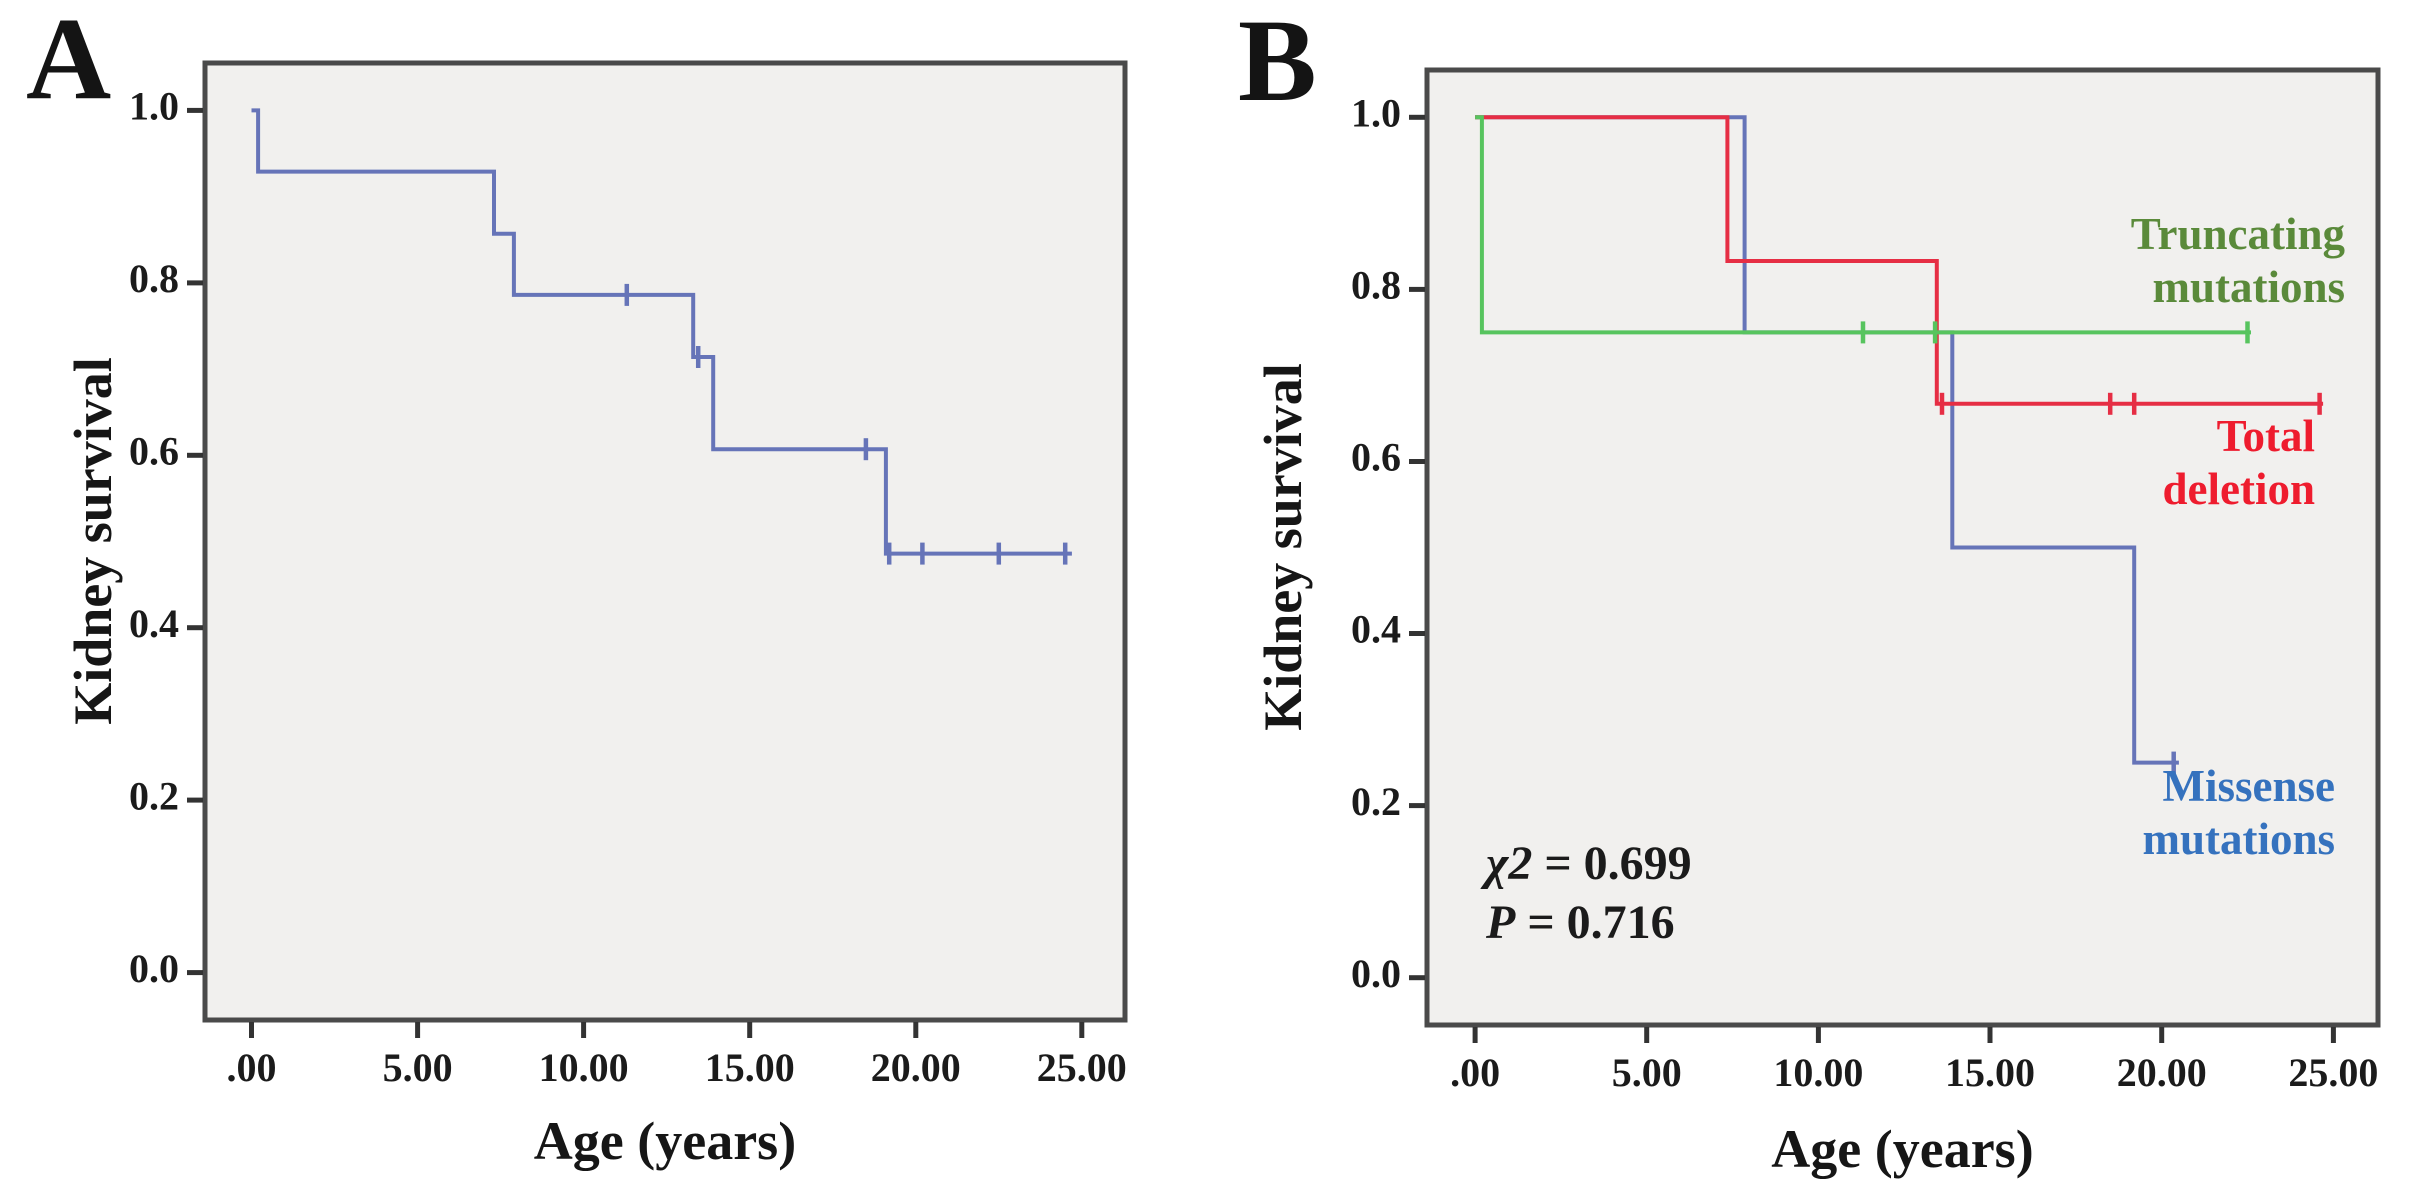  What do you see at coordinates (2239, 489) in the screenshot?
I see `total-deletion-label-line2: deletion` at bounding box center [2239, 489].